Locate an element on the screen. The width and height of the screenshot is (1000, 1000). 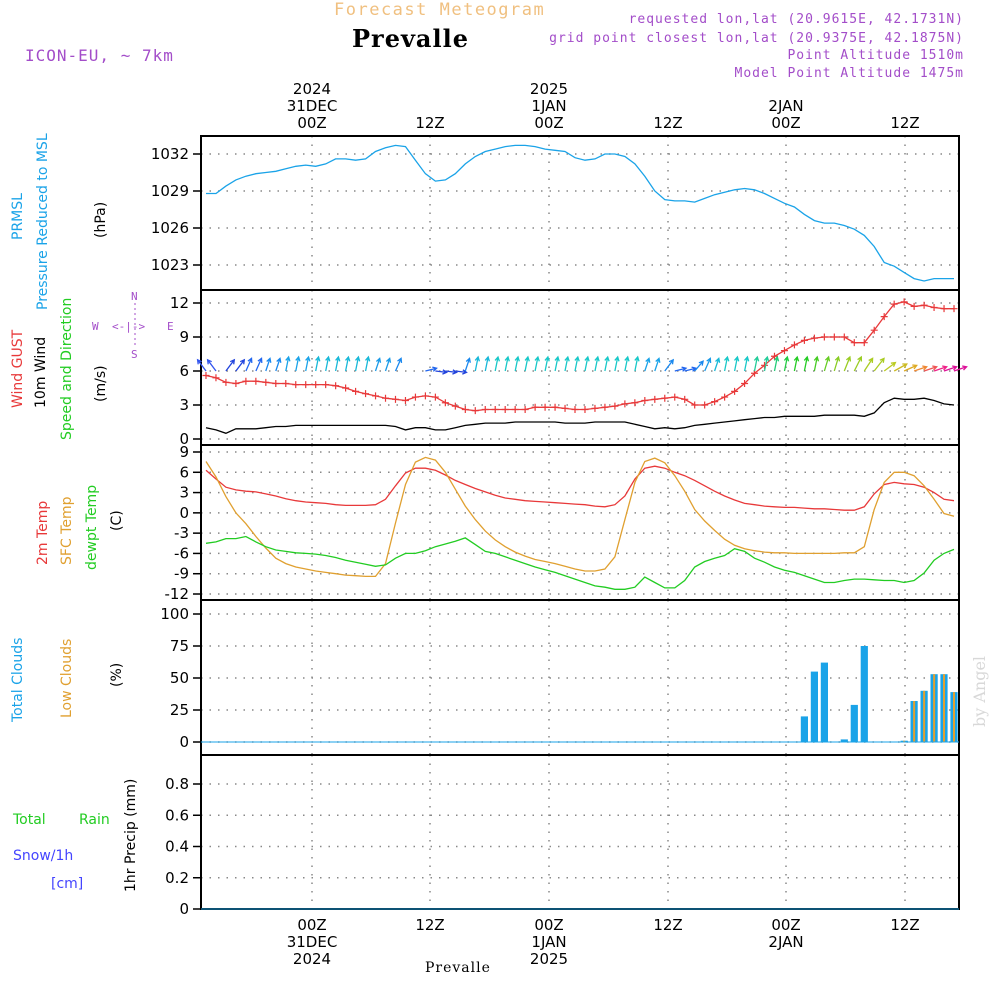
y-tick-label: 100 is located at coordinates (174, 614).